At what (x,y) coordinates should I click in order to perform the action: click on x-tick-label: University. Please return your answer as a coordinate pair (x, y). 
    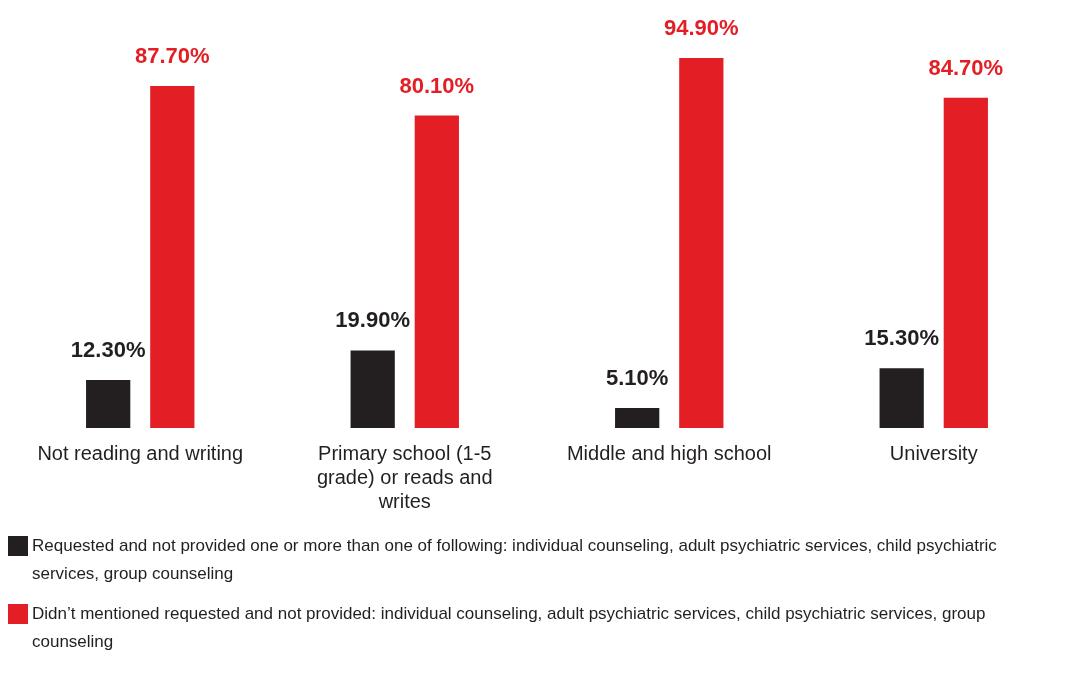
    Looking at the image, I should click on (933, 452).